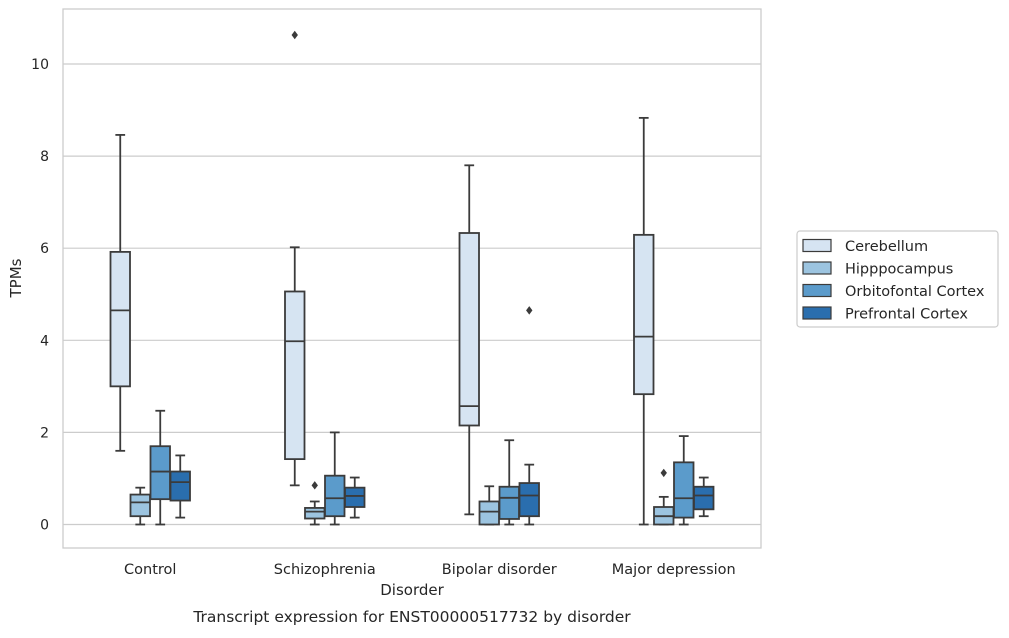 This screenshot has width=1009, height=638. Describe the element at coordinates (16, 278) in the screenshot. I see `y-axis-label: TPMs` at that location.